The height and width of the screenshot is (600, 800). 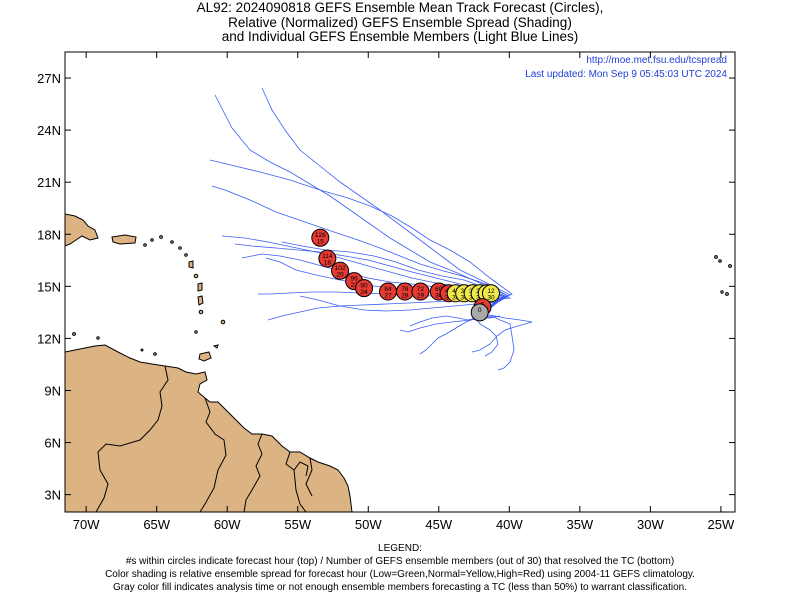 I want to click on credit-url: http://moe.met.fsu.edu/tcspread, so click(x=656, y=60).